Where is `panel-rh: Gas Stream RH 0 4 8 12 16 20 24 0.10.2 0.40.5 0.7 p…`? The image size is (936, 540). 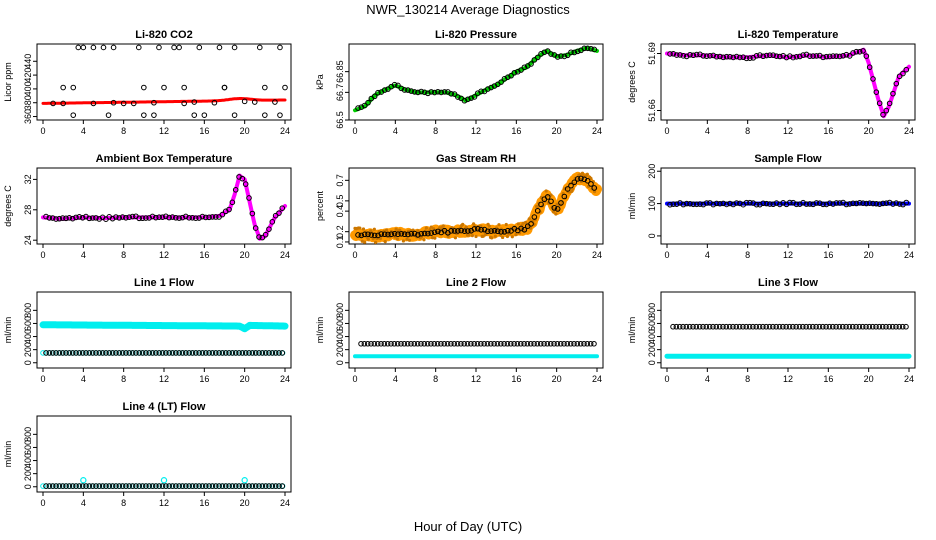 panel-rh: Gas Stream RH 0 4 8 12 16 20 24 0.10.2 0.40.5 0.7 p… is located at coordinates (459, 206).